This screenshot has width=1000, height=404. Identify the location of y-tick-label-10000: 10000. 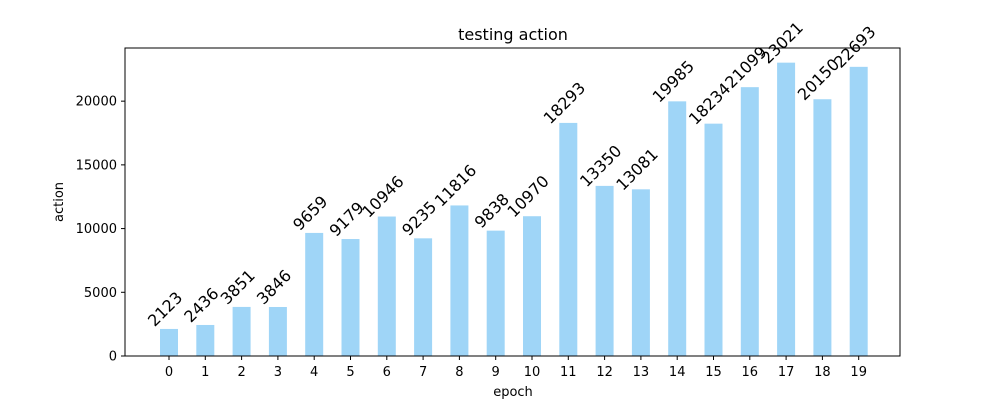
(96, 229).